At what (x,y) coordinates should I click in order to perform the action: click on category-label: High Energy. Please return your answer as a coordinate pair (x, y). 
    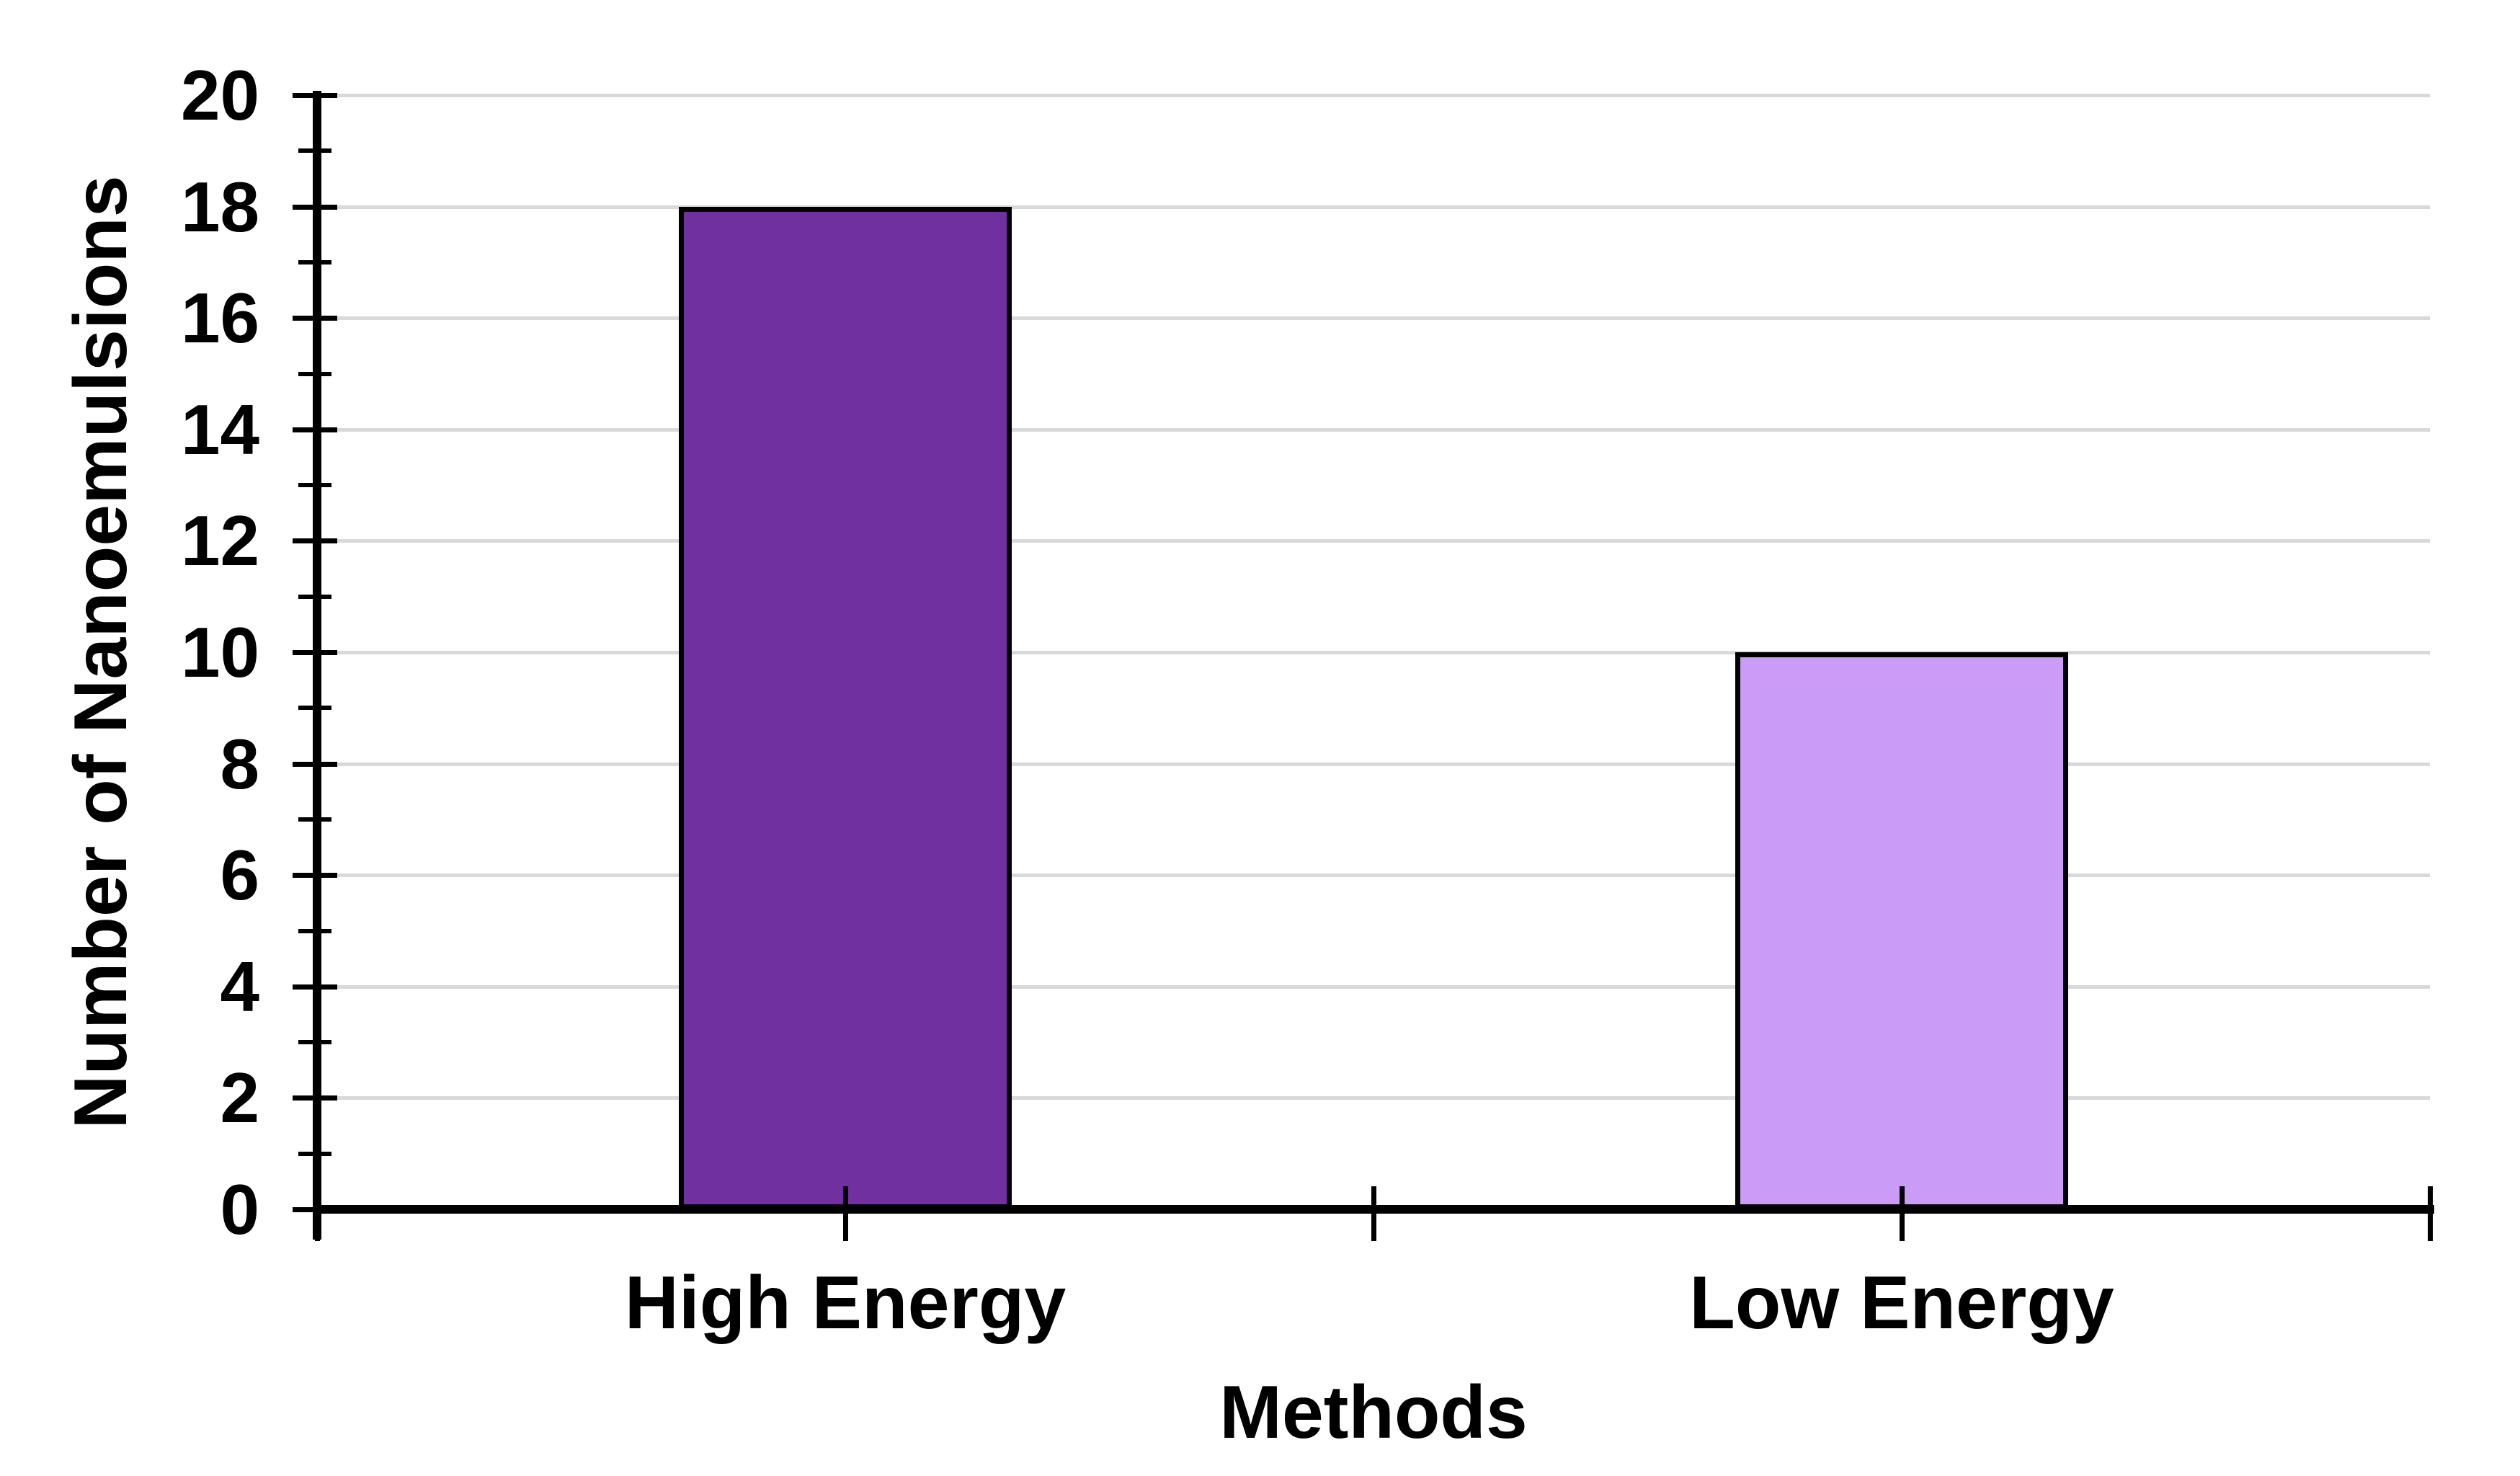
    Looking at the image, I should click on (845, 1303).